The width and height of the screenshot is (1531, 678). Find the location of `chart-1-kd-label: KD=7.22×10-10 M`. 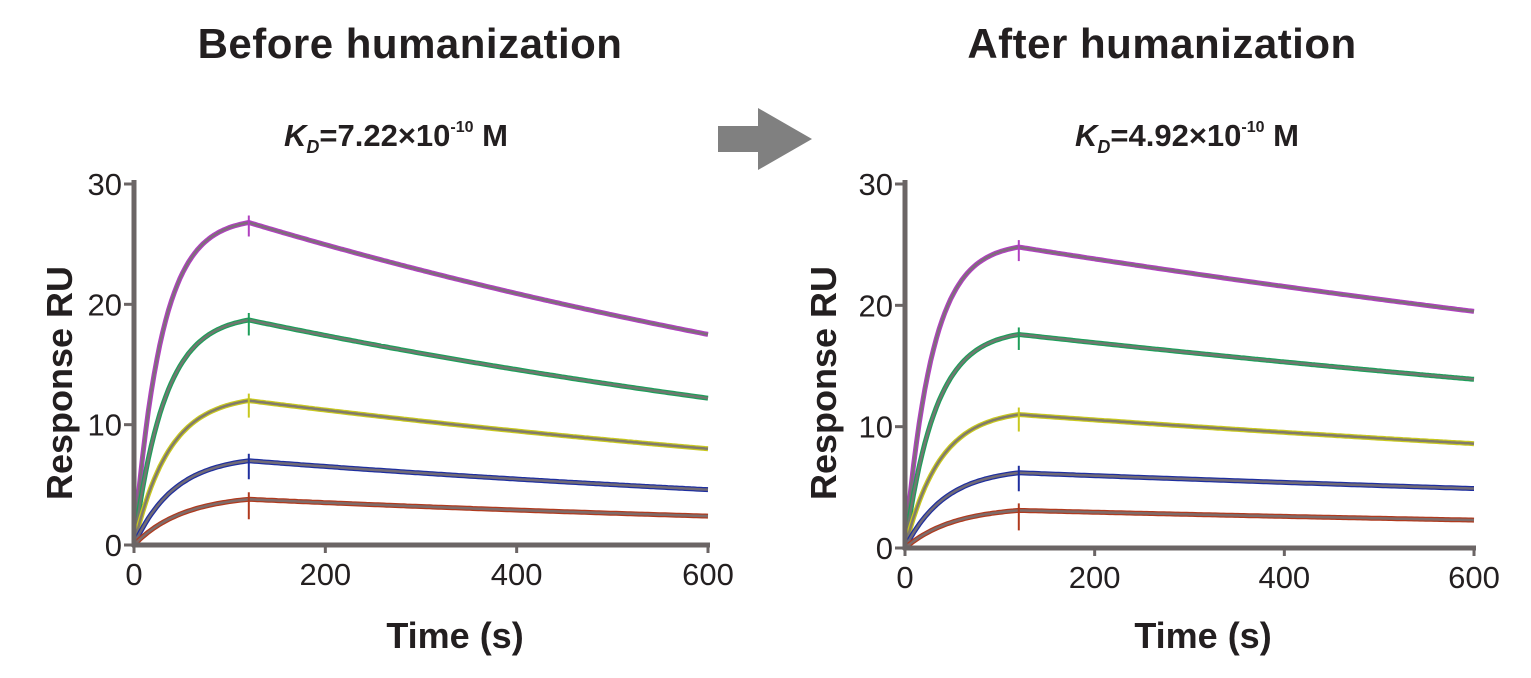

chart-1-kd-label: KD=7.22×10-10 M is located at coordinates (396, 138).